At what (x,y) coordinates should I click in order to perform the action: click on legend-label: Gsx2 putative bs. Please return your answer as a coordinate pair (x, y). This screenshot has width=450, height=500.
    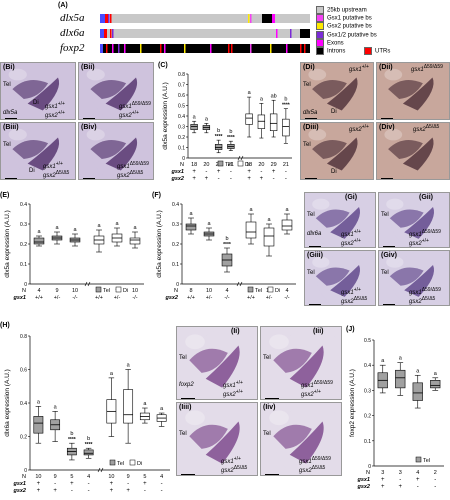
    Looking at the image, I should click on (349, 26).